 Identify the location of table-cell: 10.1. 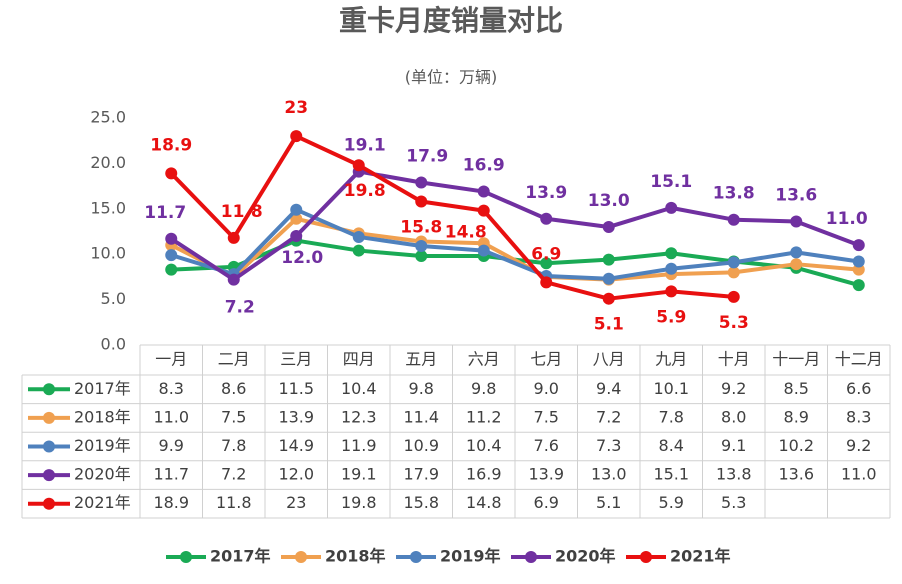
(671, 388).